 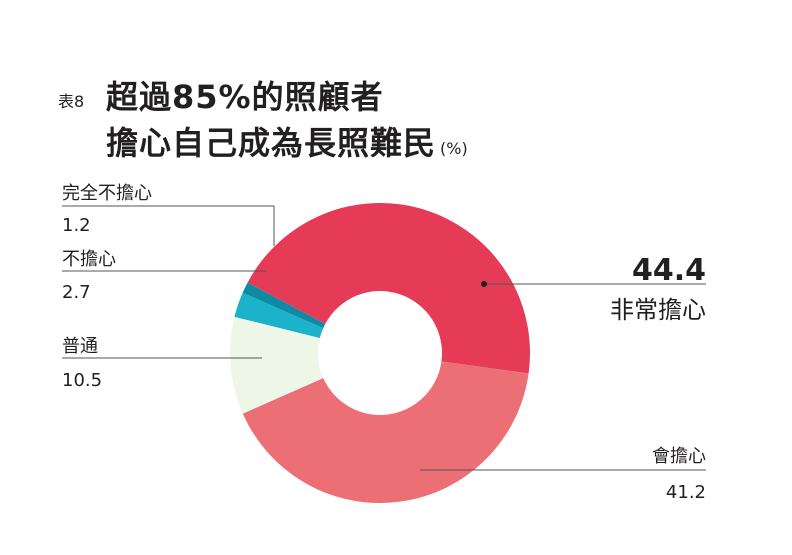 I want to click on chart-unit: (%), so click(x=454, y=148).